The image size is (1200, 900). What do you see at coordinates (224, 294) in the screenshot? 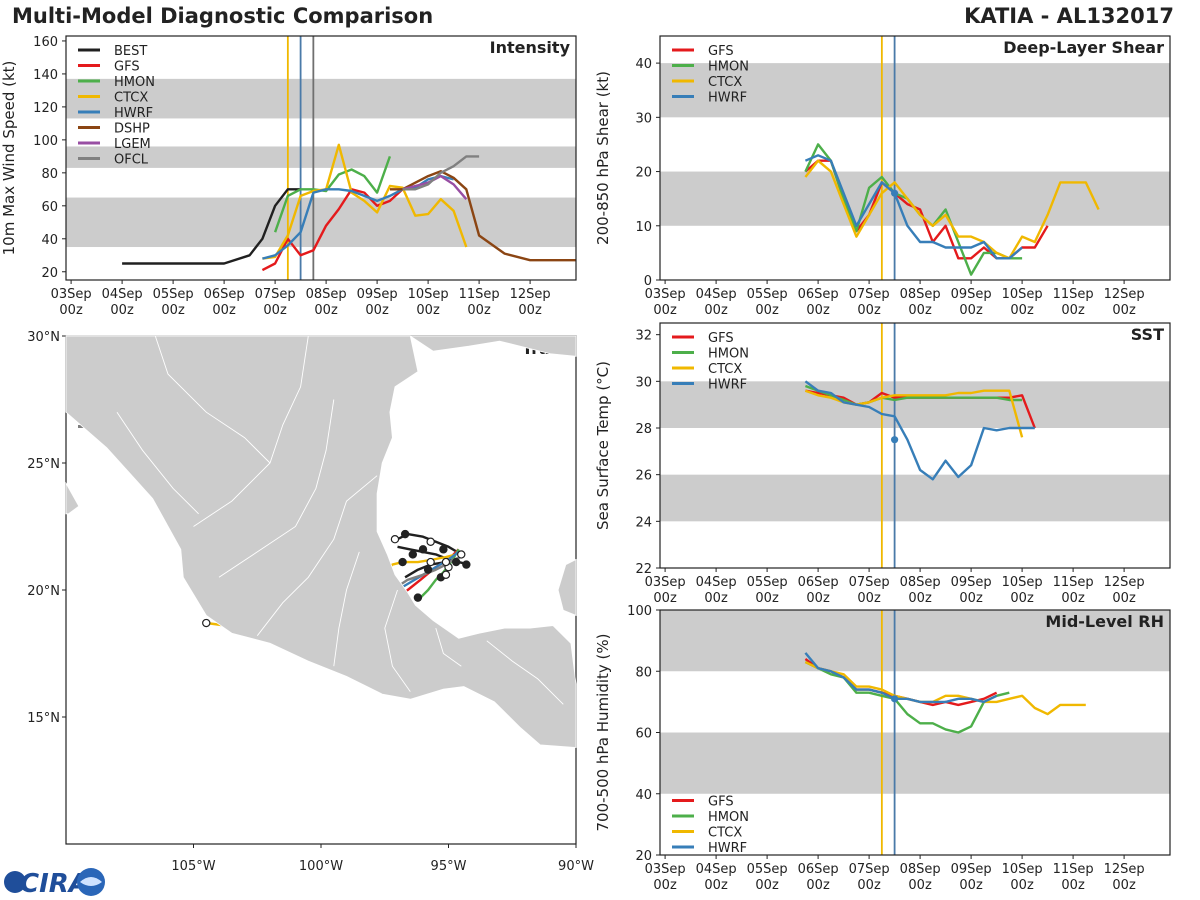
I see `x-tick-label: 06Sep` at bounding box center [224, 294].